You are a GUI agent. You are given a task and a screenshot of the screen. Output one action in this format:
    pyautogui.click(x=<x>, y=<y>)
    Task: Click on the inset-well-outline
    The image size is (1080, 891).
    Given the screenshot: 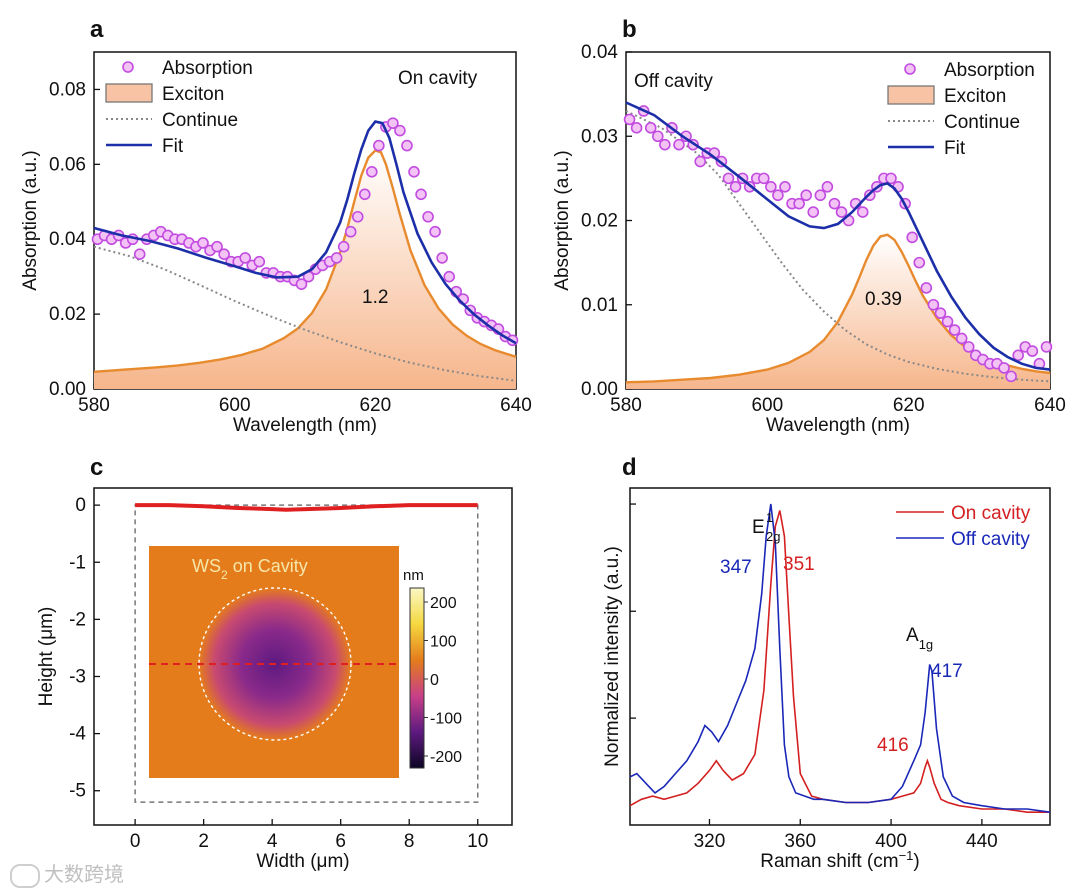 What is the action you would take?
    pyautogui.click(x=275, y=664)
    